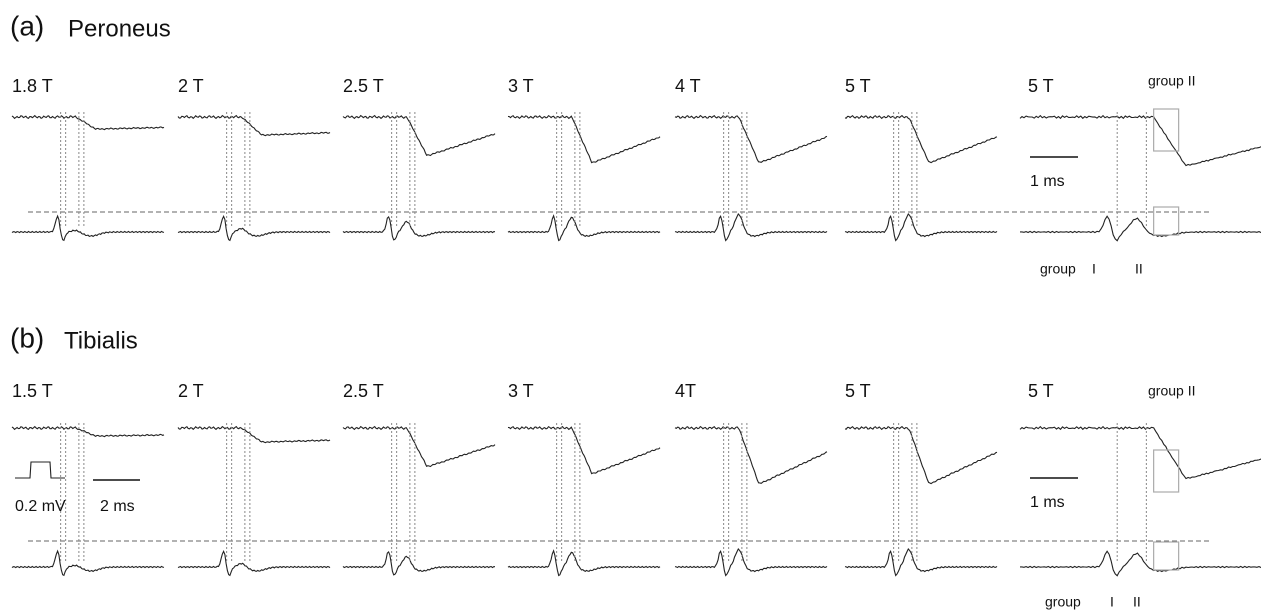 Image resolution: width=1261 pixels, height=616 pixels. What do you see at coordinates (119, 28) in the screenshot?
I see `panel-title: Peroneus` at bounding box center [119, 28].